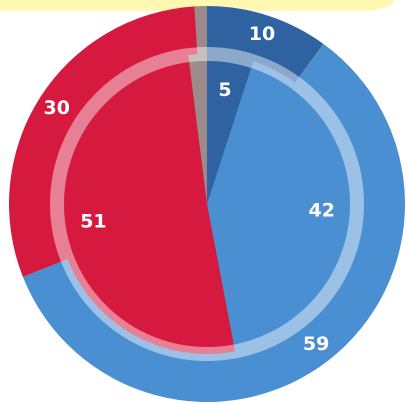  Describe the element at coordinates (316, 344) in the screenshot. I see `data-label: 59` at that location.